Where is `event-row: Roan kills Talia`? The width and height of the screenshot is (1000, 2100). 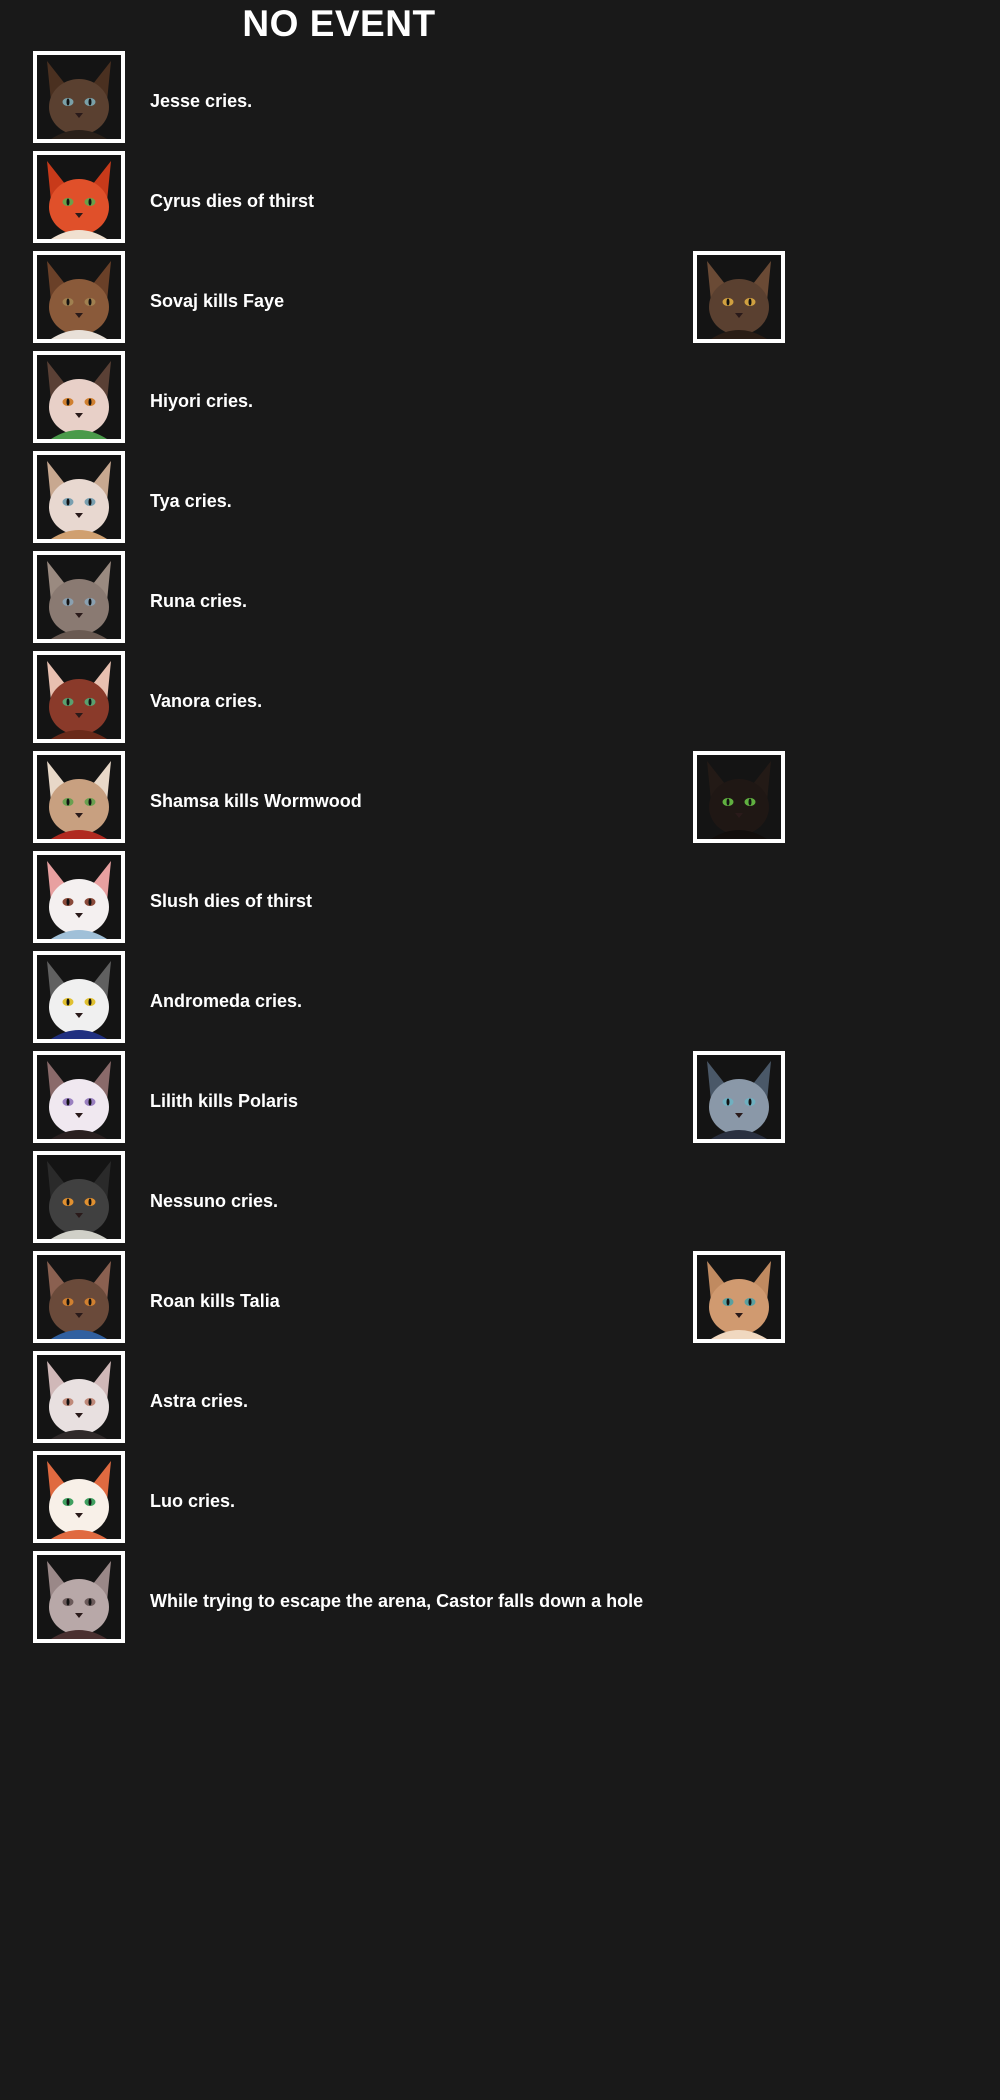
event-row: Roan kills Talia is located at coordinates (500, 1301).